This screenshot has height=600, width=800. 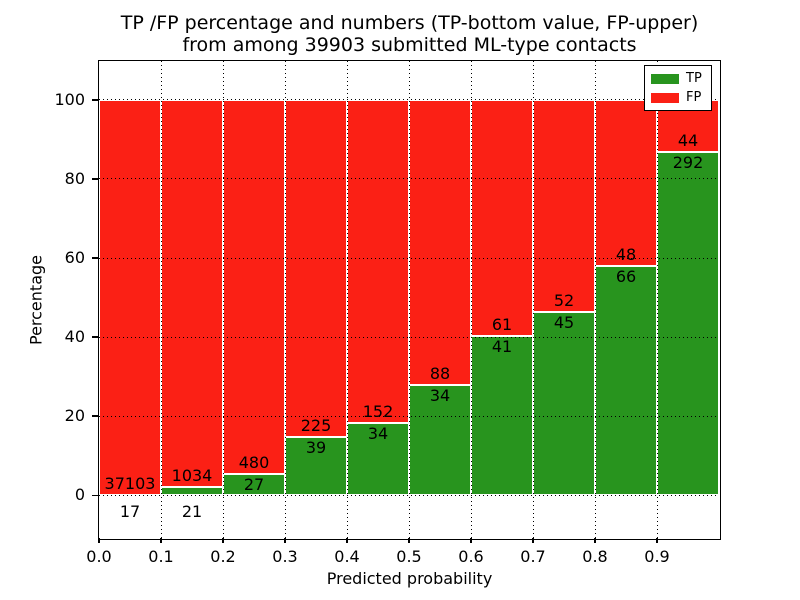 What do you see at coordinates (471, 556) in the screenshot?
I see `x-tick-label: 0.6` at bounding box center [471, 556].